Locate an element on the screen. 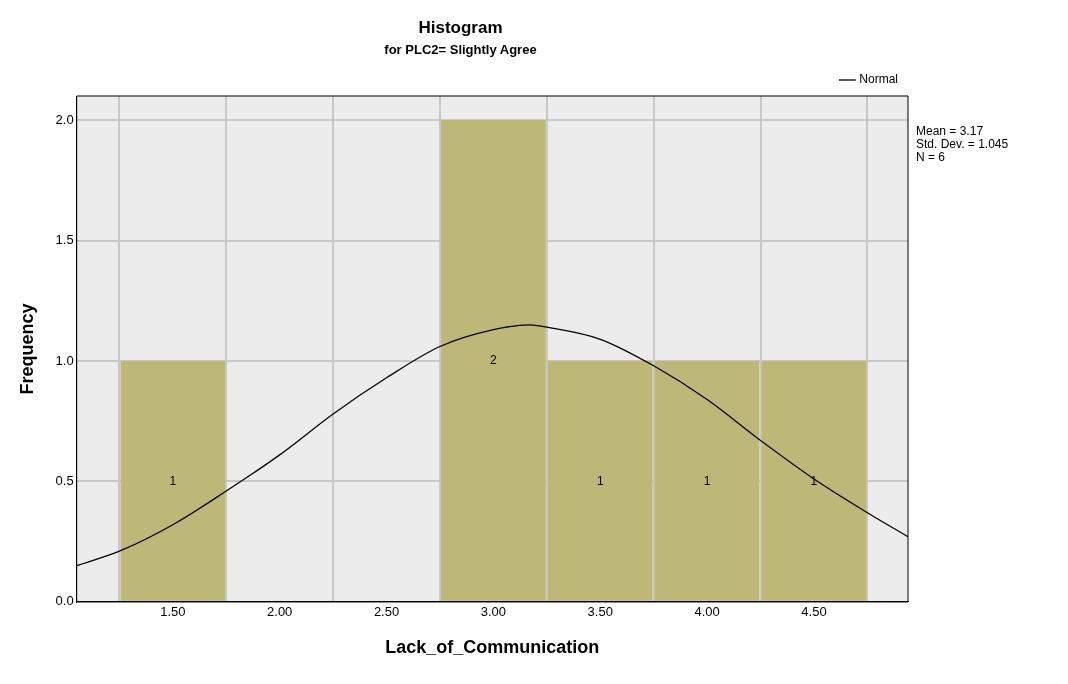  x-tick-label: 3.00 is located at coordinates (493, 612).